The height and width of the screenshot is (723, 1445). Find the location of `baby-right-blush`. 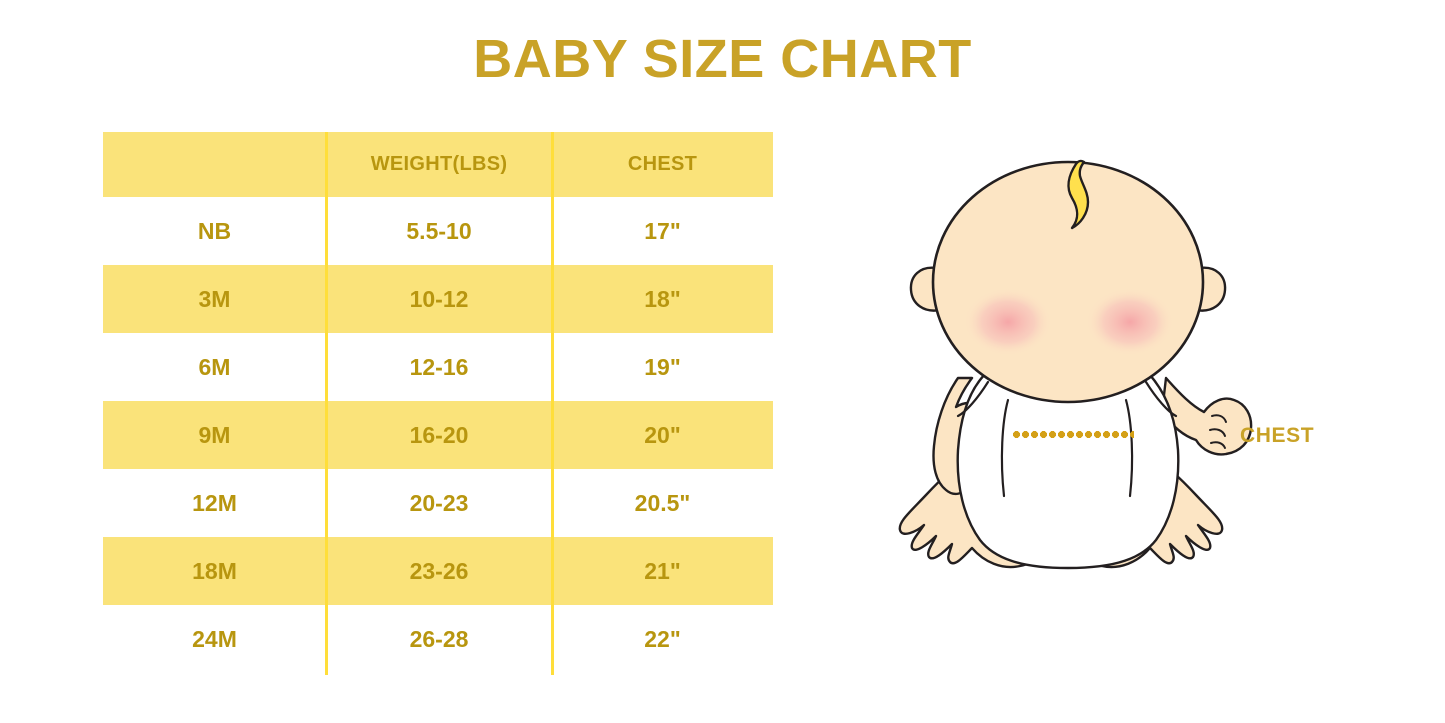

baby-right-blush is located at coordinates (1130, 322).